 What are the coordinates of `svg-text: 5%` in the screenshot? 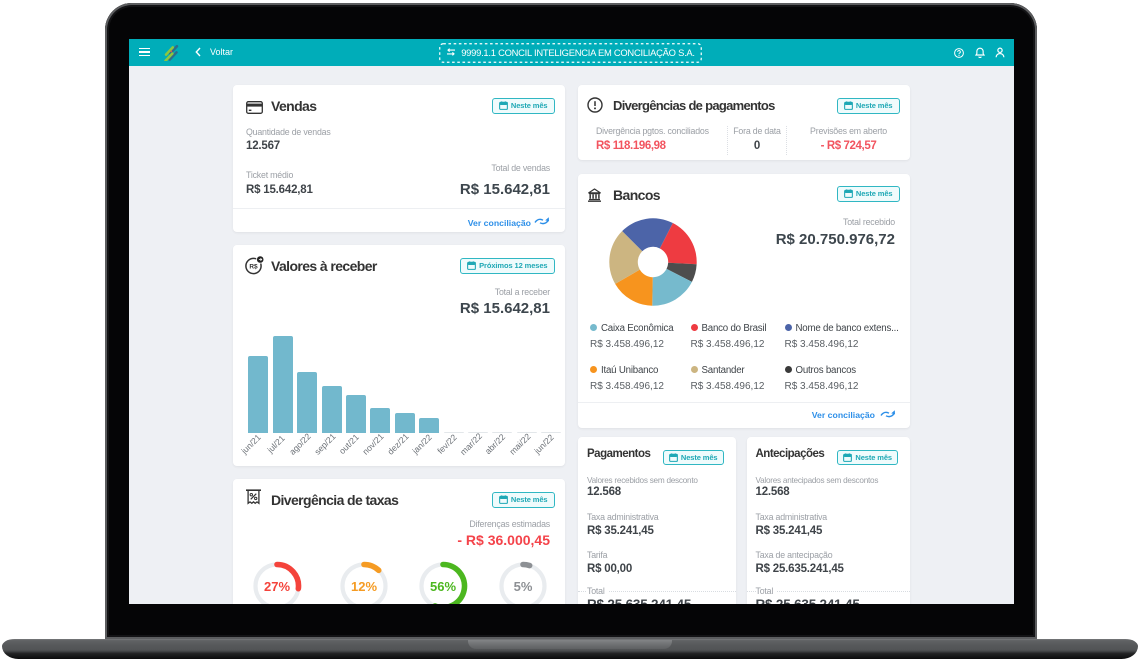 It's located at (523, 586).